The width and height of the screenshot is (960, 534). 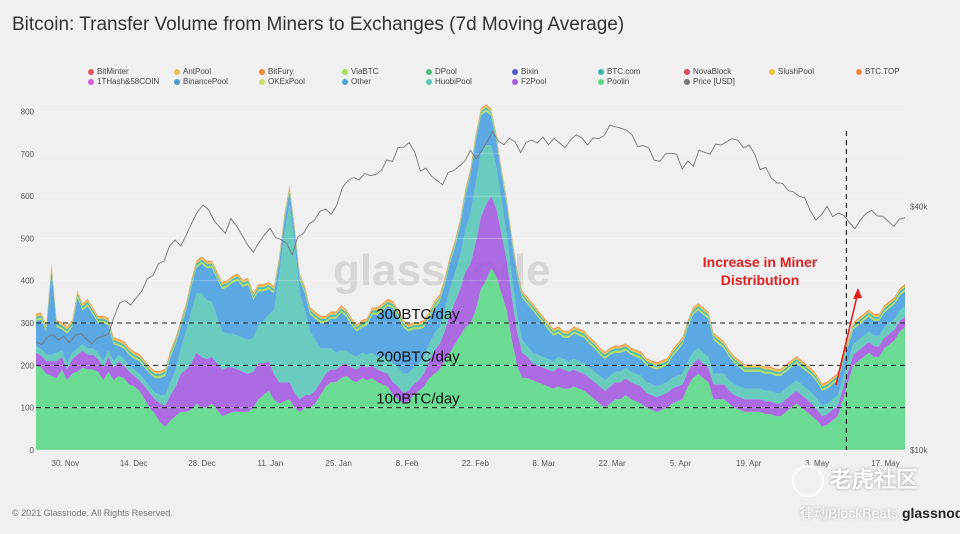 I want to click on legend-item-f2pool: F2Pool, so click(x=529, y=81).